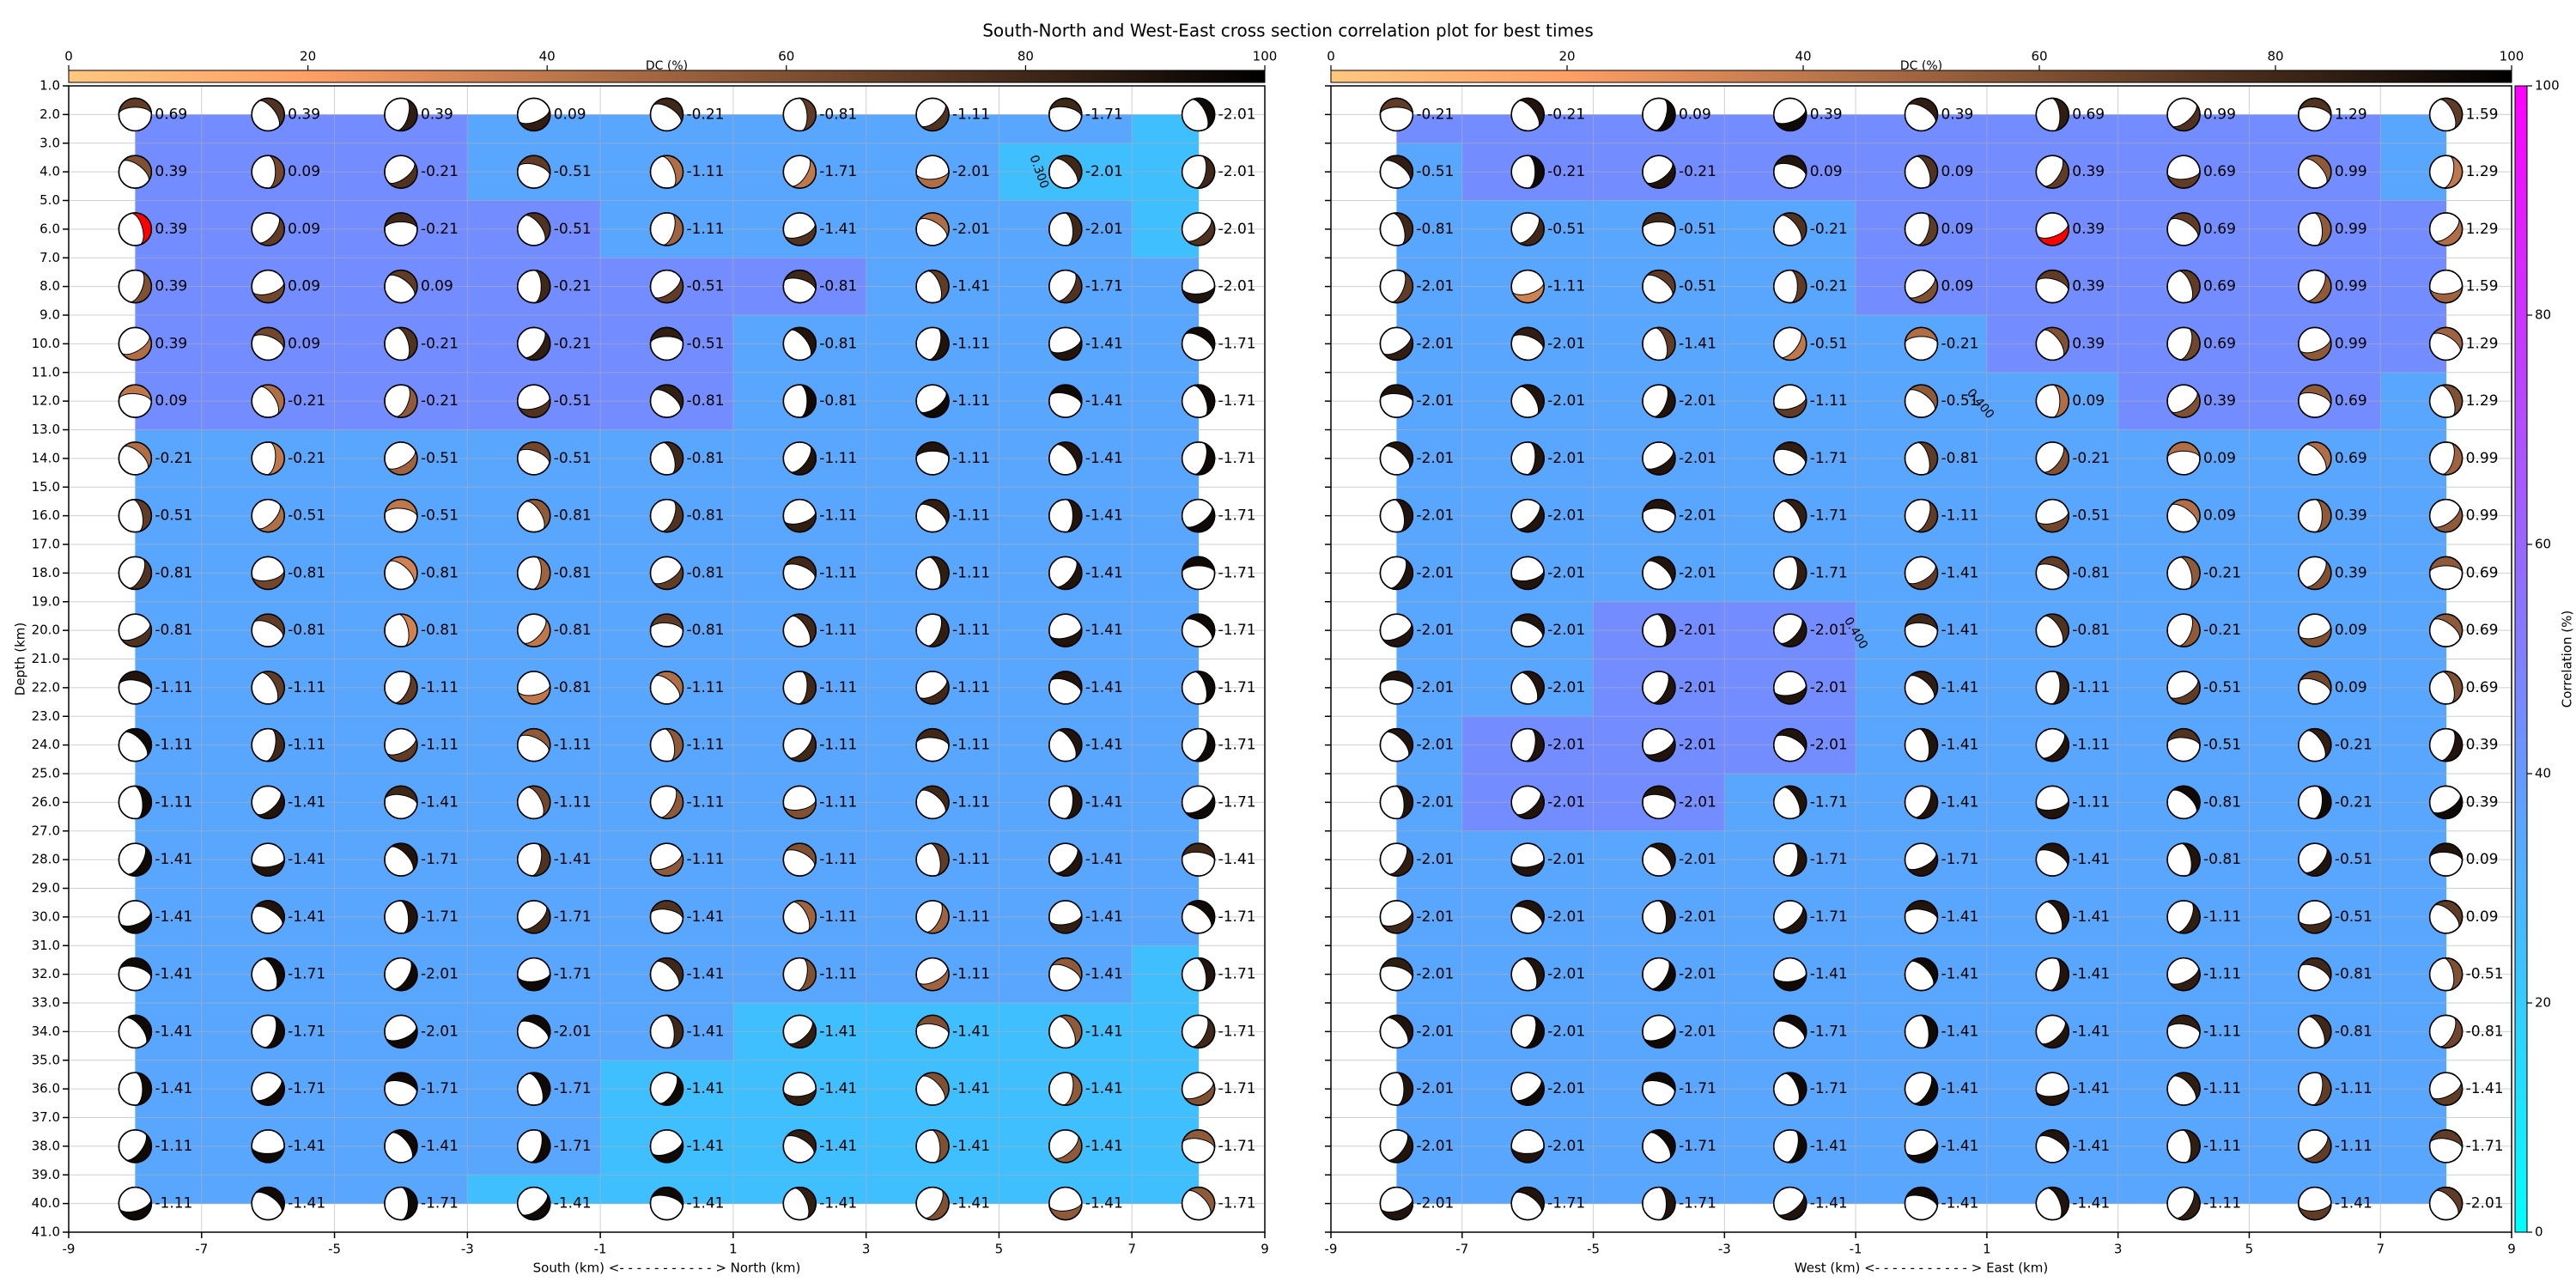 The width and height of the screenshot is (2576, 1288). What do you see at coordinates (2351, 171) in the screenshot?
I see `time-shift-label: 0.99` at bounding box center [2351, 171].